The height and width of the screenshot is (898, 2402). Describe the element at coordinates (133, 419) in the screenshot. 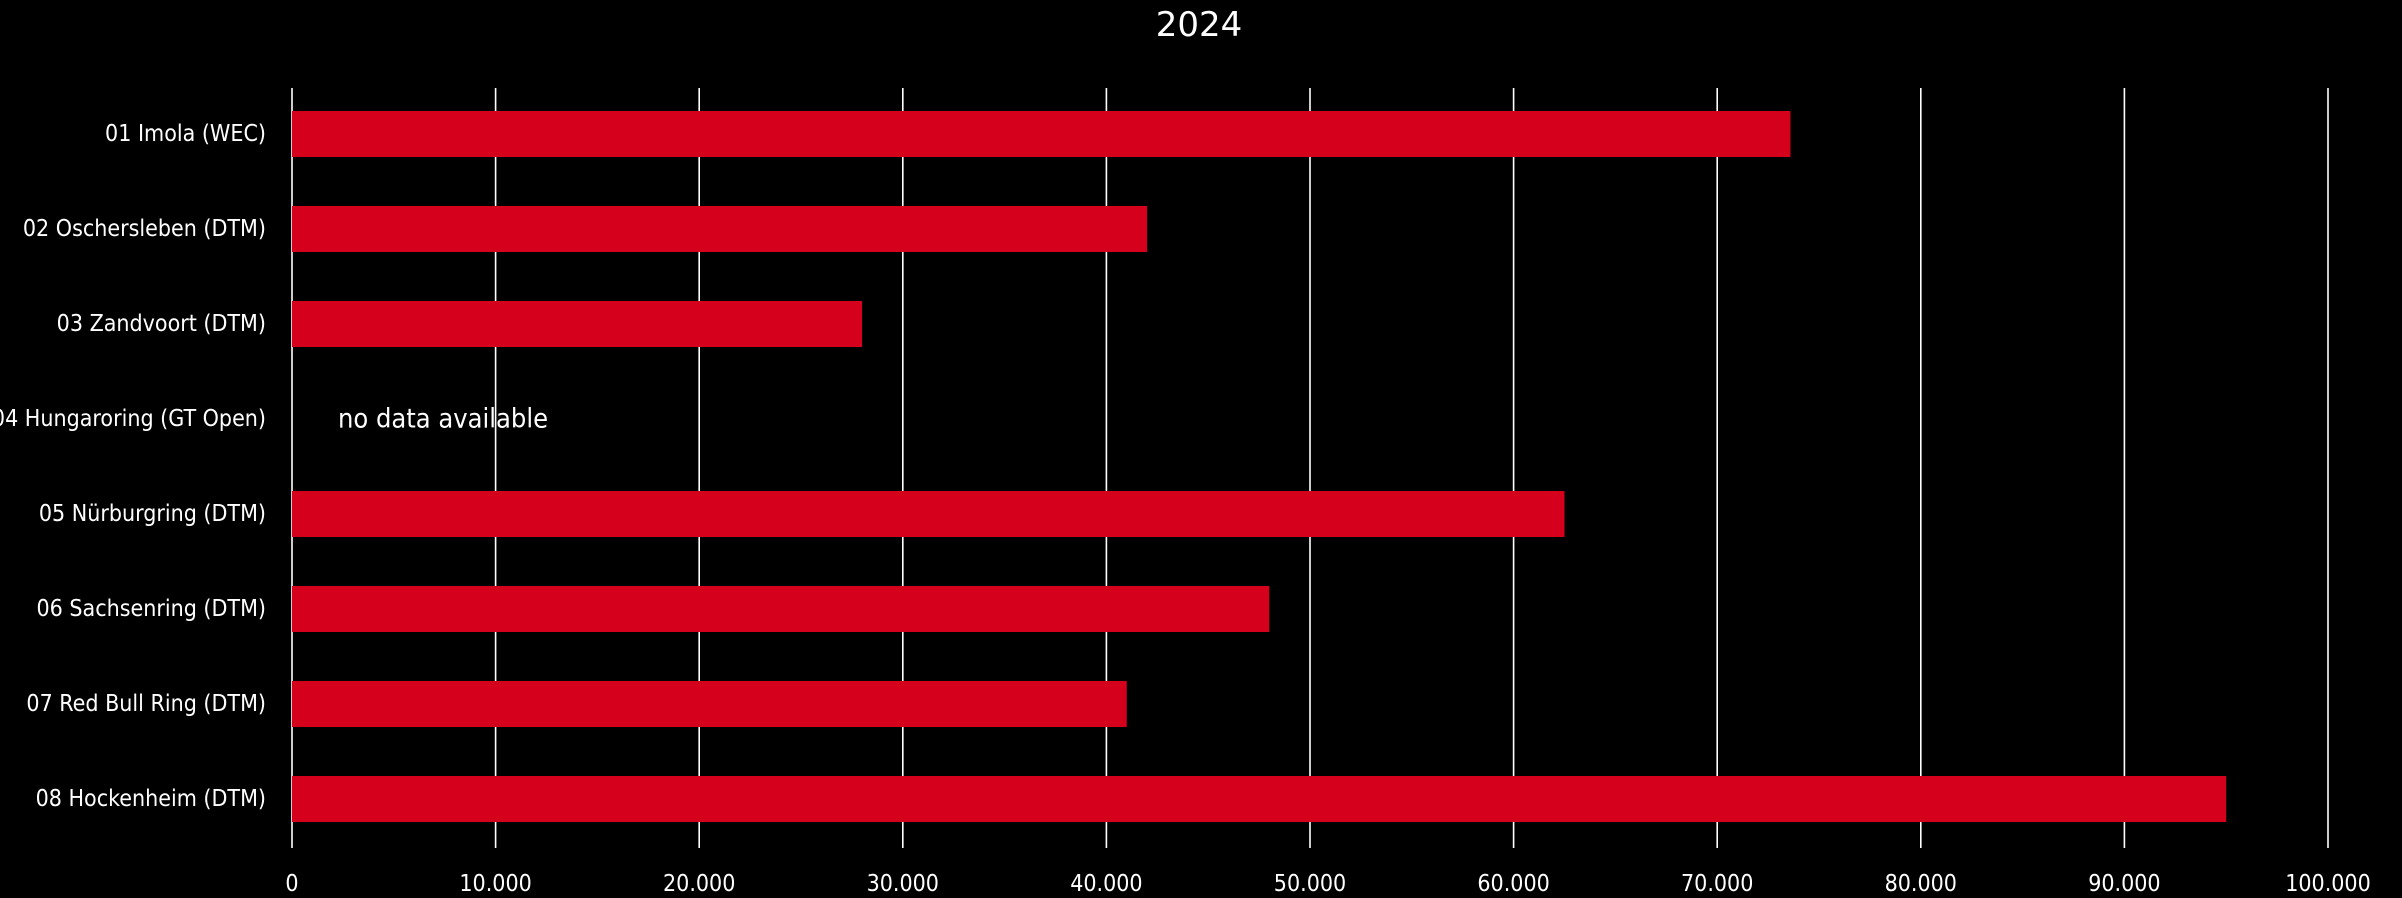

I see `category-label: 04 Hungaroring (GT Open)` at that location.